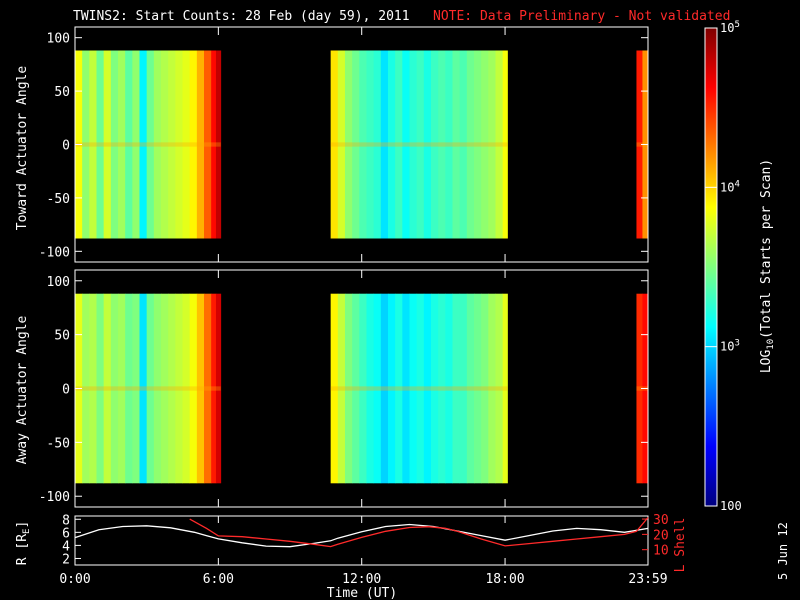  I want to click on colorbar-tick-label: 10³, so click(730, 346).